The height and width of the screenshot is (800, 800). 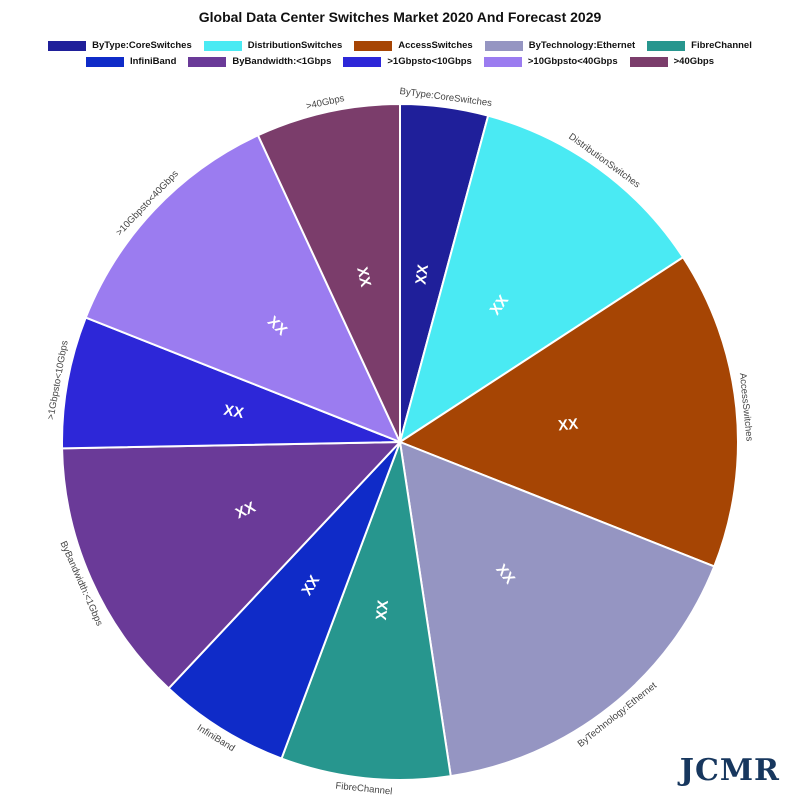 I want to click on legend-label: >40Gbps, so click(x=694, y=61).